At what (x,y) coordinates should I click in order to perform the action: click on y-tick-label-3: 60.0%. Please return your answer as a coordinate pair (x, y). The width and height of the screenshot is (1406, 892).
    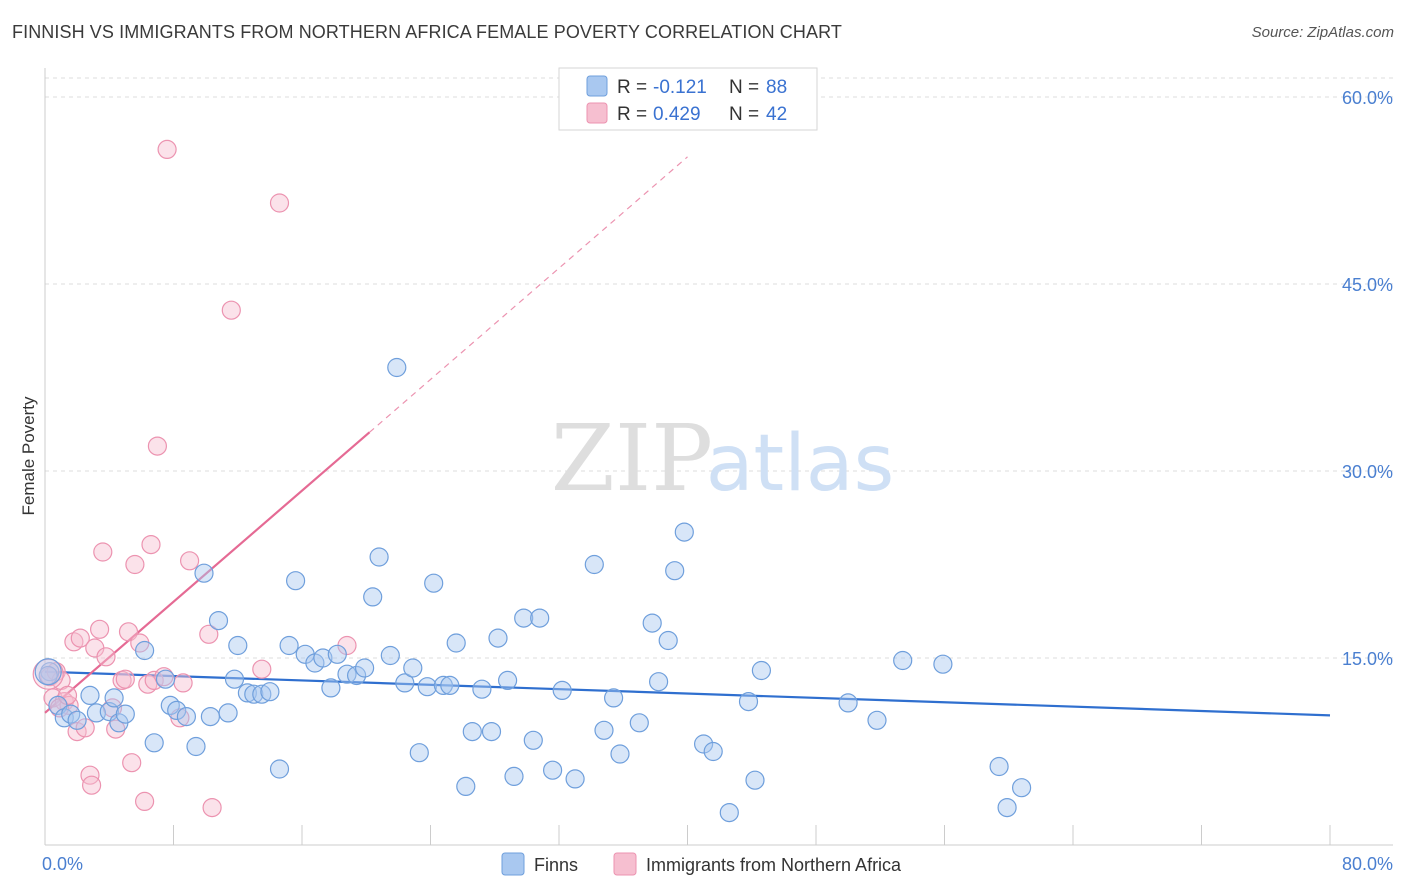
    Looking at the image, I should click on (1367, 98).